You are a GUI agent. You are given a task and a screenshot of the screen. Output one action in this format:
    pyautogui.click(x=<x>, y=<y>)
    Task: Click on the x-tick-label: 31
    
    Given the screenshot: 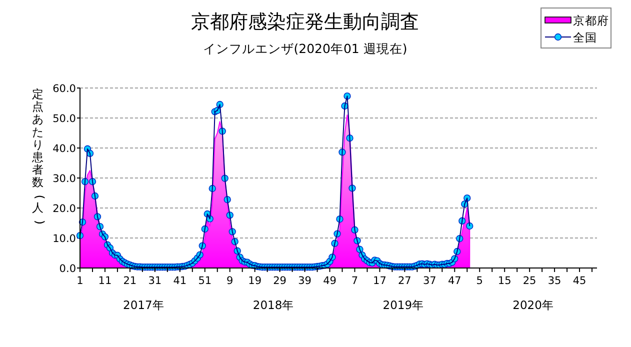 What is the action you would take?
    pyautogui.click(x=155, y=281)
    